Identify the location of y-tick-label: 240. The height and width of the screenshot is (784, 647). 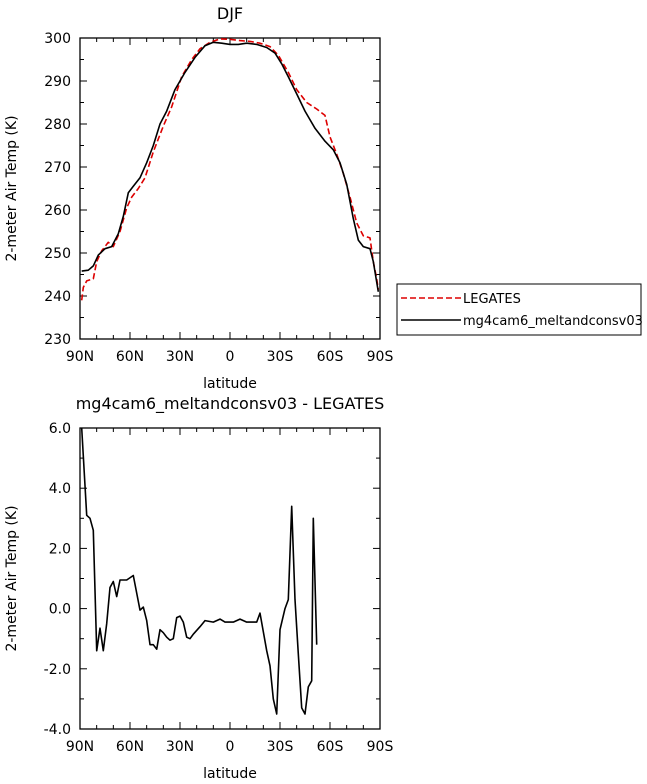
(57, 297).